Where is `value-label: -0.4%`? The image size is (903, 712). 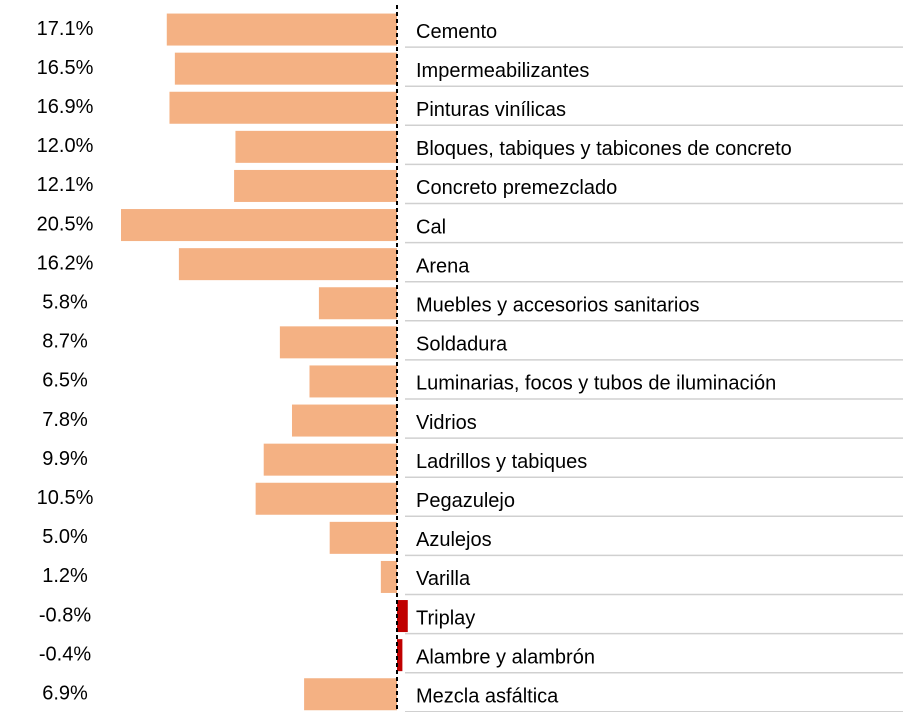
value-label: -0.4% is located at coordinates (65, 654).